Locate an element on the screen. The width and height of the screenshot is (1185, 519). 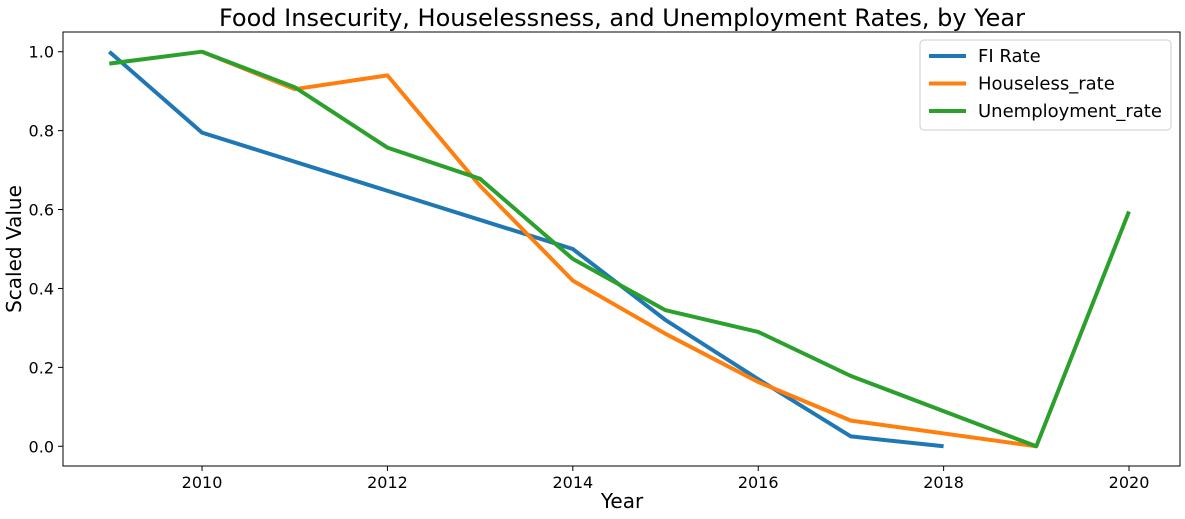
x-tick-label: 2012 is located at coordinates (387, 482).